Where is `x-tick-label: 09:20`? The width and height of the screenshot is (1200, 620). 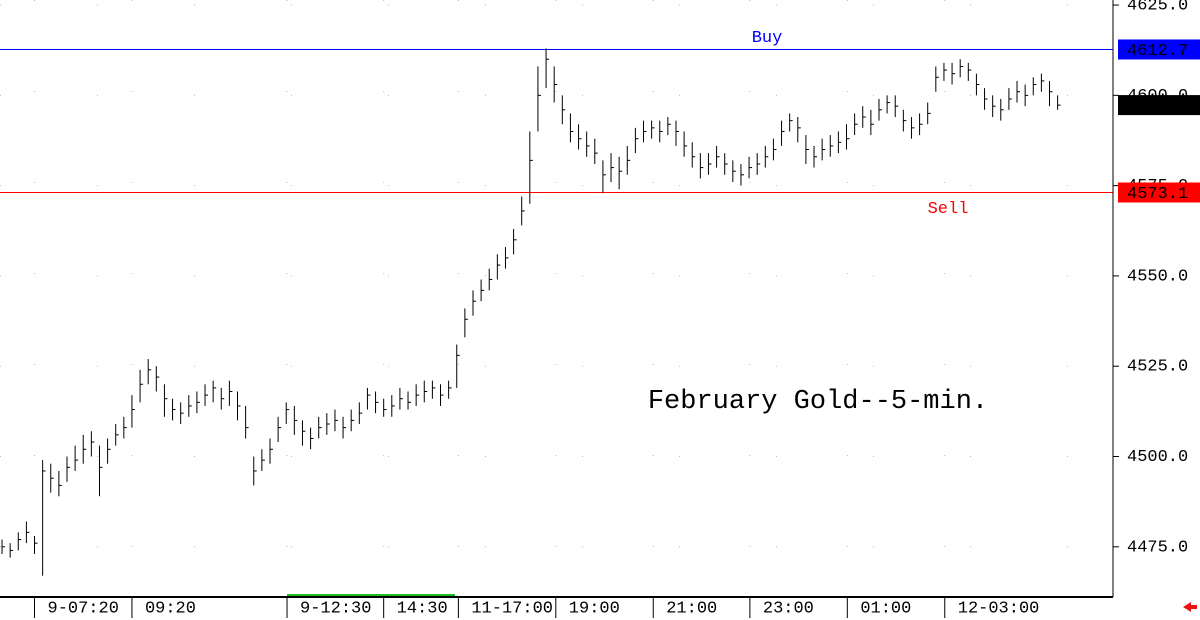
x-tick-label: 09:20 is located at coordinates (170, 608).